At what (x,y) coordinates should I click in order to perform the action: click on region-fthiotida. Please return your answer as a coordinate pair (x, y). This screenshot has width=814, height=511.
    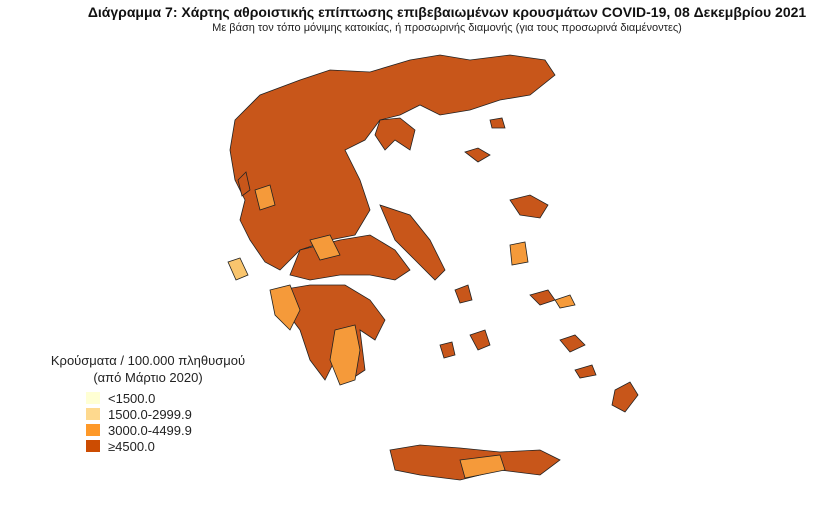
    Looking at the image, I should click on (325, 247).